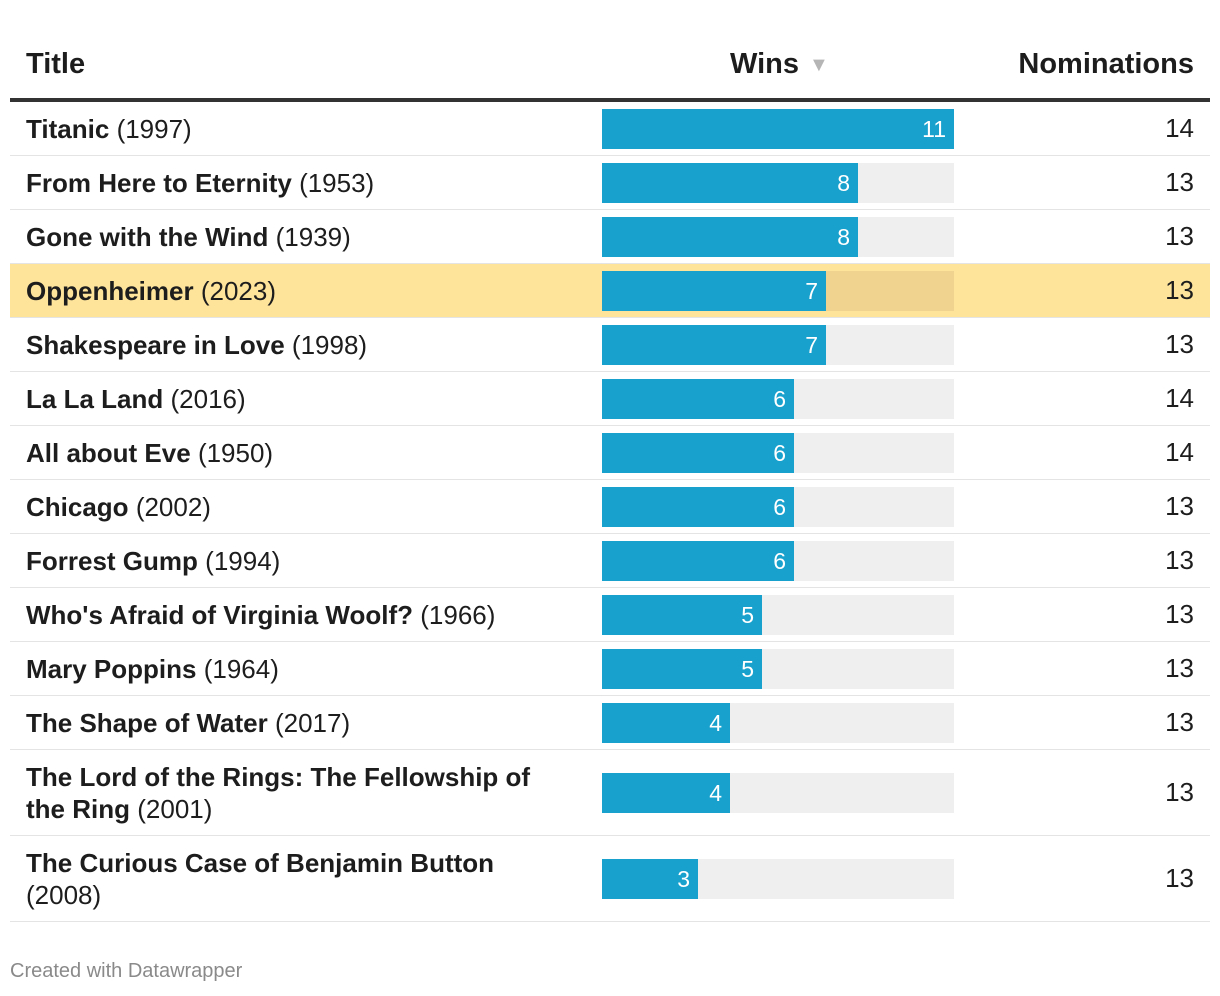 The image size is (1220, 996). Describe the element at coordinates (260, 862) in the screenshot. I see `movie-name: The Curious Case of Benjamin Button` at that location.